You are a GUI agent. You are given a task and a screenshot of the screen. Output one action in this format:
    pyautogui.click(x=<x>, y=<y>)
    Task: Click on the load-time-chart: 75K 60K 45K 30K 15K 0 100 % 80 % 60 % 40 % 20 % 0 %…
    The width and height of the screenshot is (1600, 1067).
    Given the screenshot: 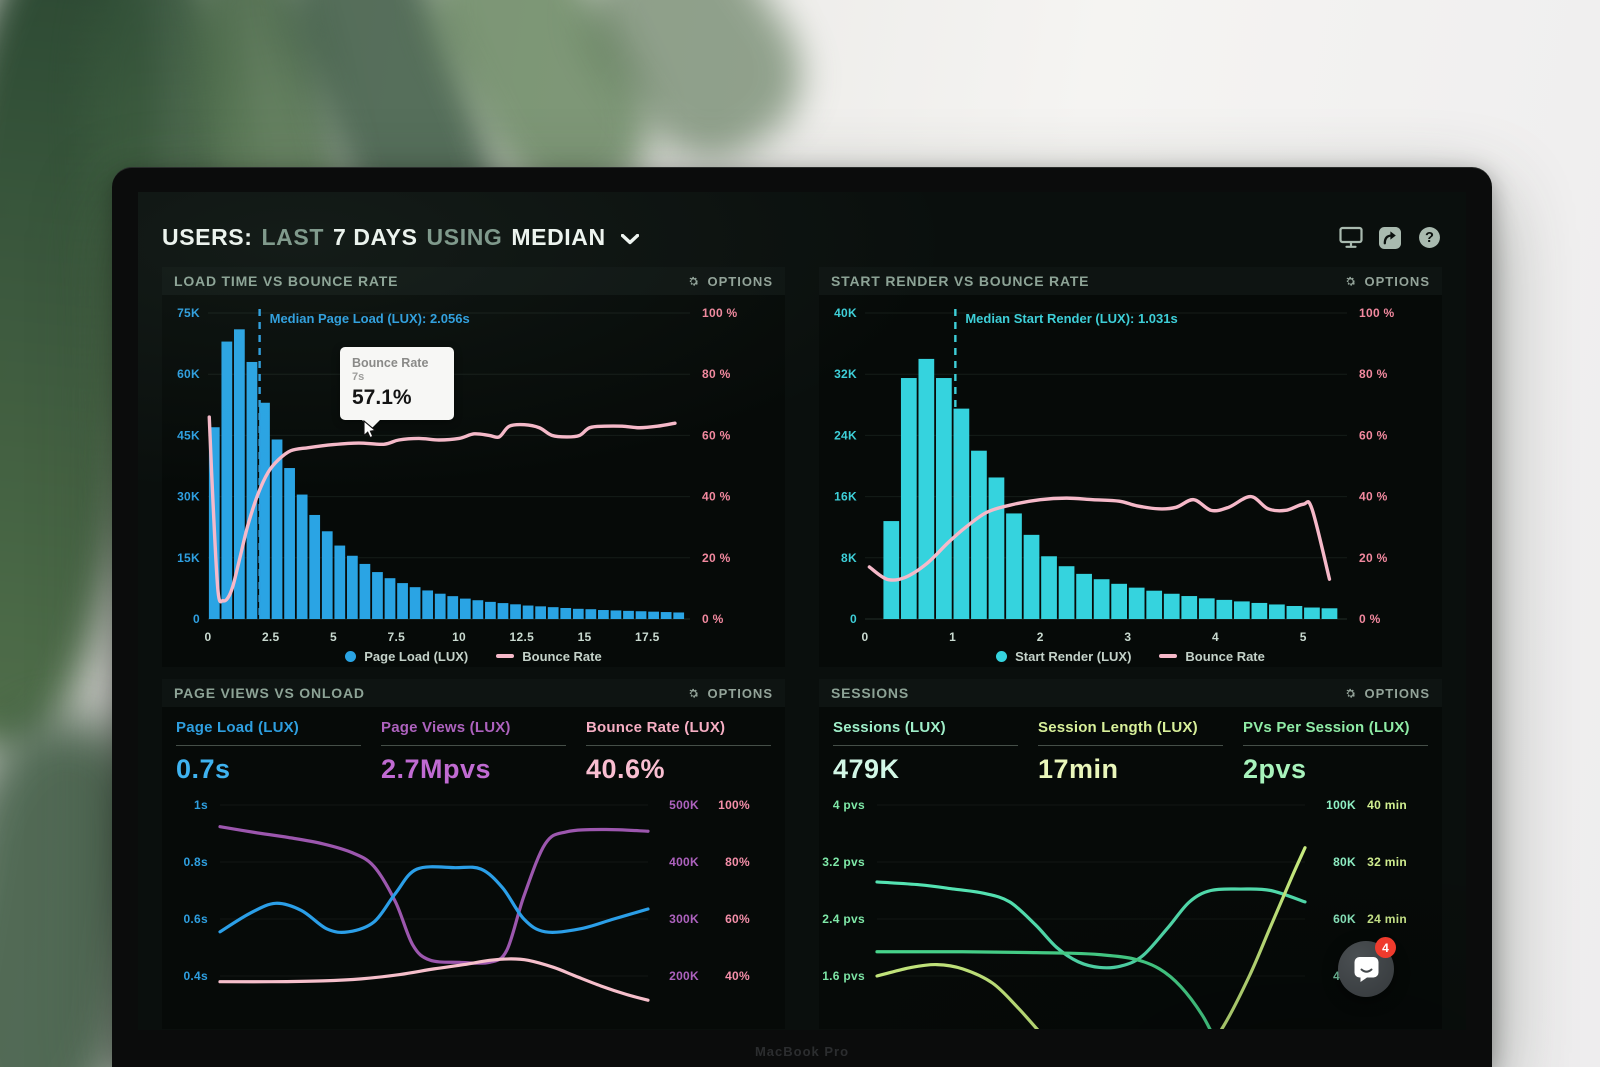 What is the action you would take?
    pyautogui.click(x=457, y=471)
    